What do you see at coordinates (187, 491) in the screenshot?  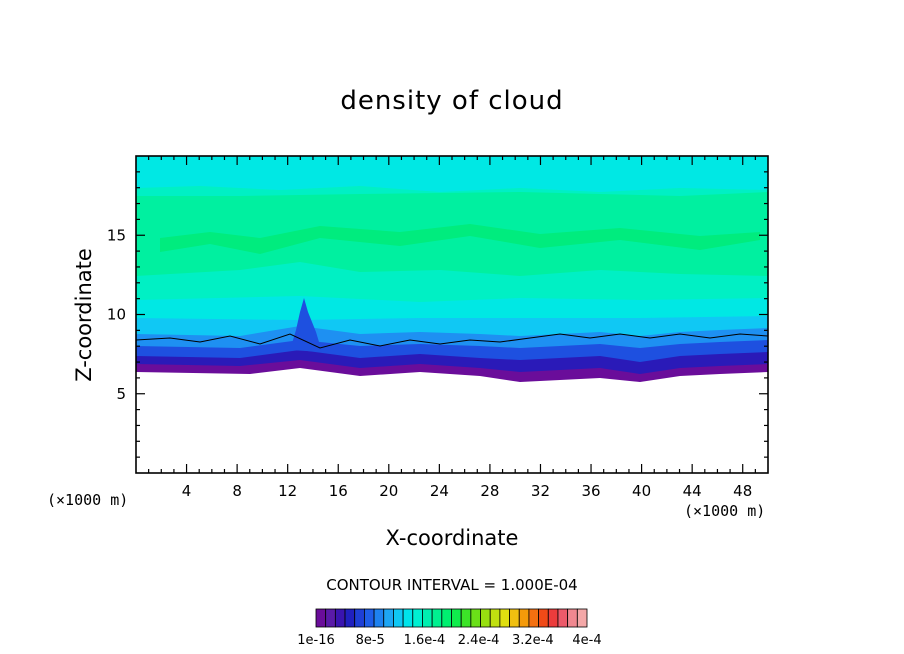 I see `x-tick-label: 4` at bounding box center [187, 491].